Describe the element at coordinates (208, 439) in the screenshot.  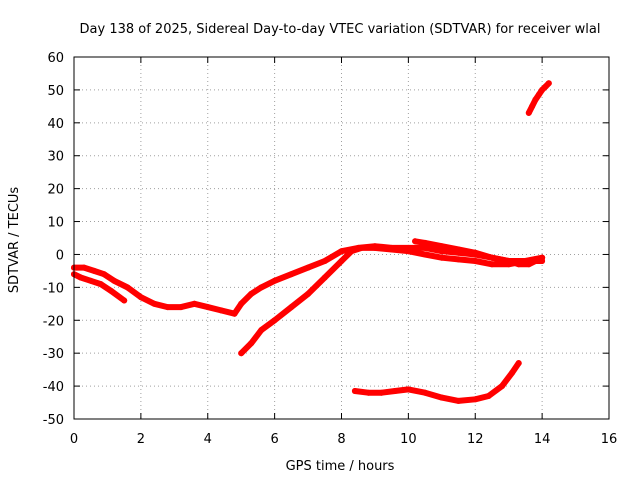
I see `x-tick-label: 4` at that location.